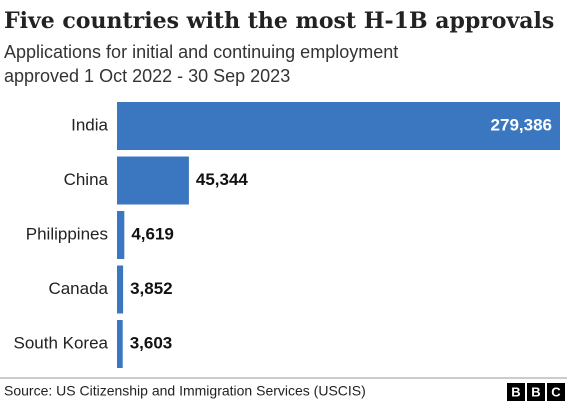 The width and height of the screenshot is (567, 405). Describe the element at coordinates (151, 342) in the screenshot. I see `data-label: 3,603` at that location.